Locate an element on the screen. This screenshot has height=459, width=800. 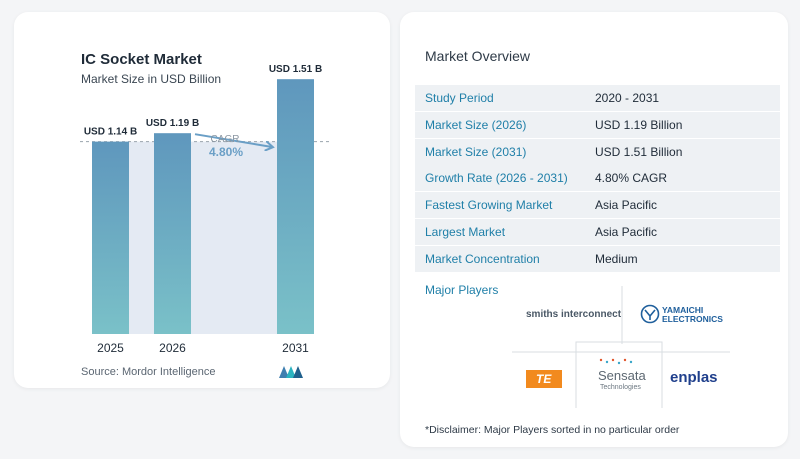
smiths-interconnect-logo: smiths interconnect is located at coordinates (573, 314).